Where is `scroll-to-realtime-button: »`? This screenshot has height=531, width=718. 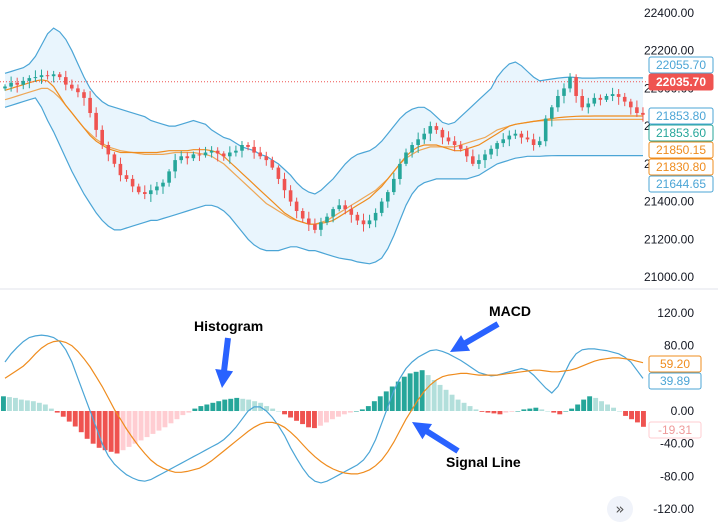 scroll-to-realtime-button: » is located at coordinates (620, 509).